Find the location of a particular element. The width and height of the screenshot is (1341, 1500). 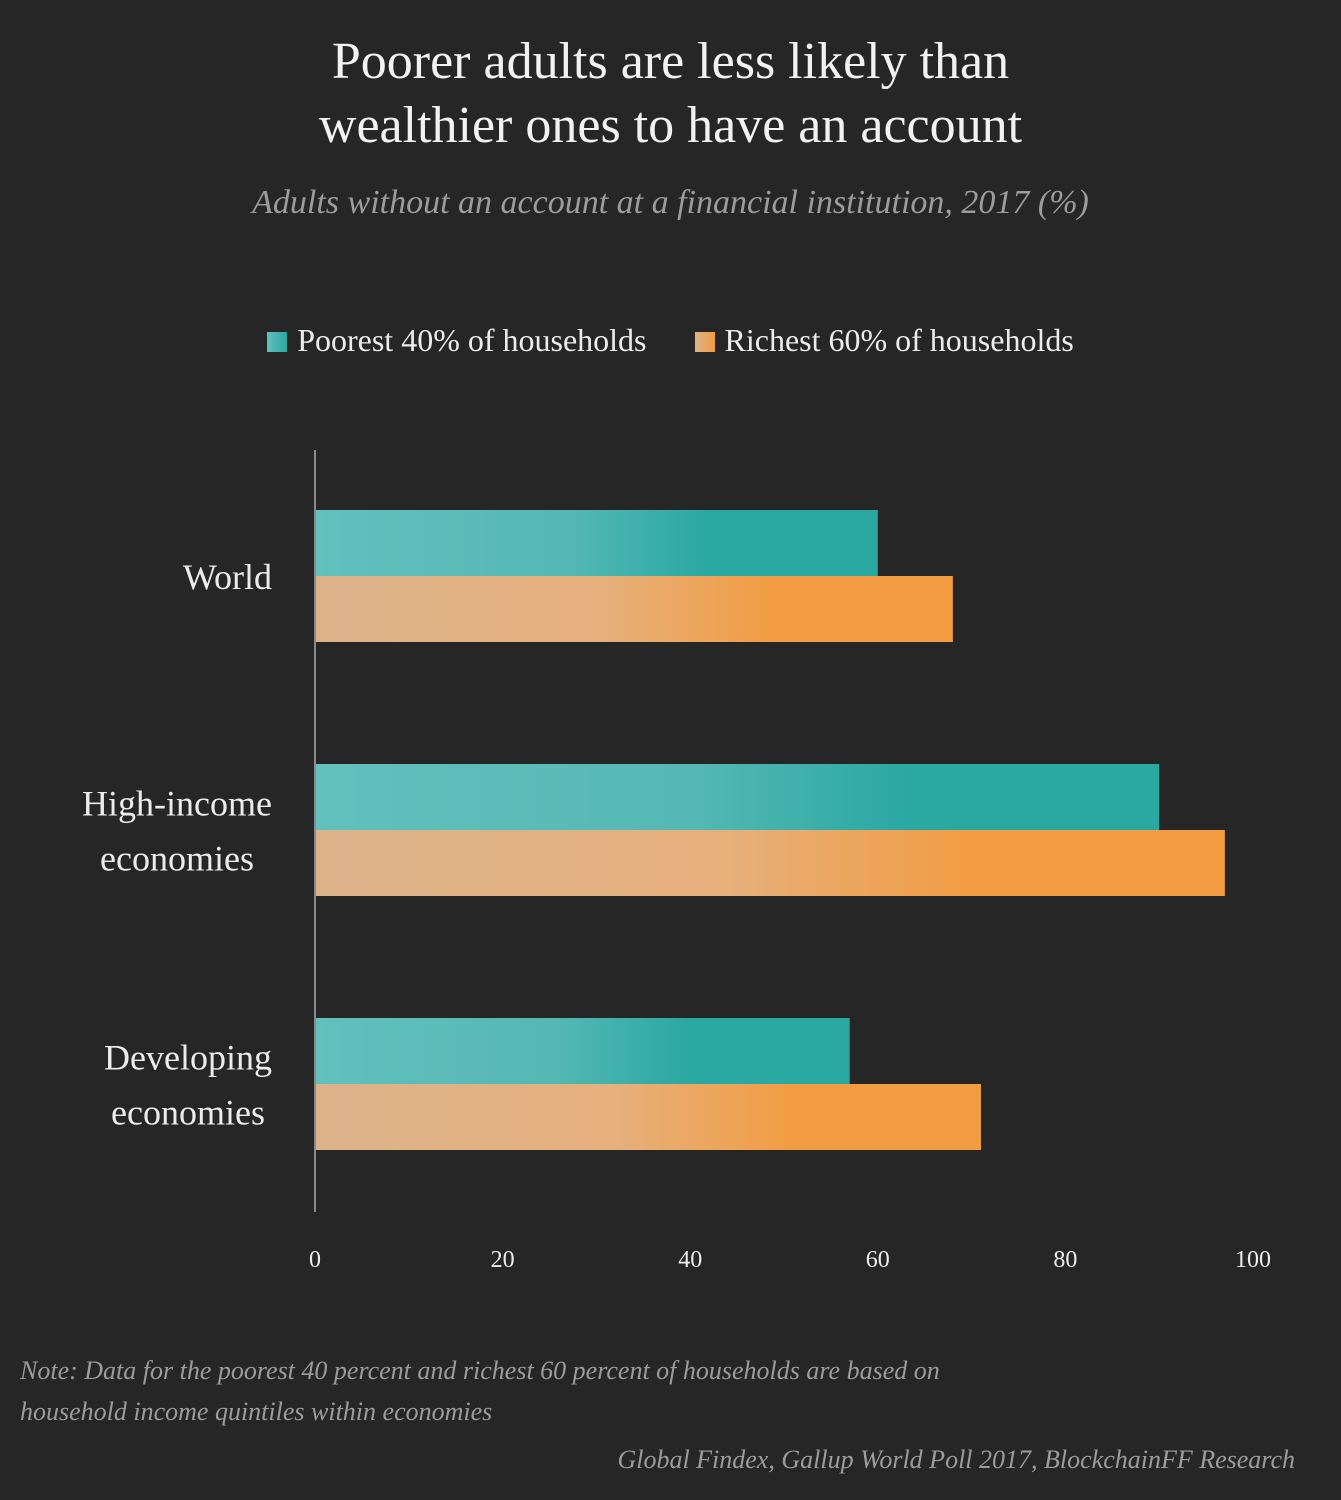

x-tick-label-1: 20 is located at coordinates (503, 1260).